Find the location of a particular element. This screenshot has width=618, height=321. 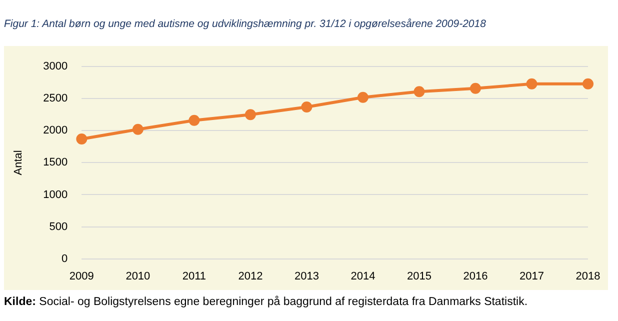

y-tick-label: 3000 is located at coordinates (55, 66).